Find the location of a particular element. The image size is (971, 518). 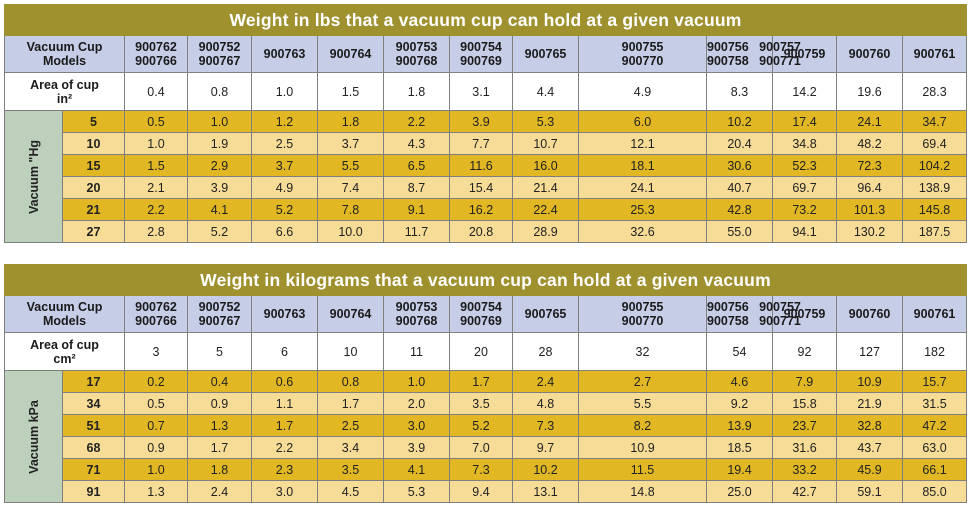

weight-cell: 7.9 is located at coordinates (804, 381).